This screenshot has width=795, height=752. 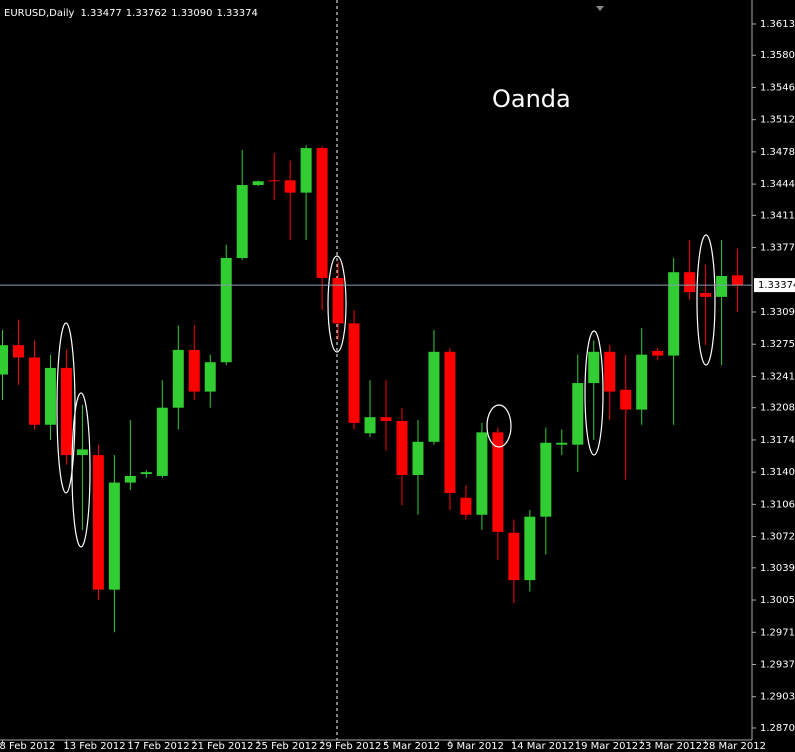 What do you see at coordinates (777, 472) in the screenshot?
I see `y-tick-label: 1.31400` at bounding box center [777, 472].